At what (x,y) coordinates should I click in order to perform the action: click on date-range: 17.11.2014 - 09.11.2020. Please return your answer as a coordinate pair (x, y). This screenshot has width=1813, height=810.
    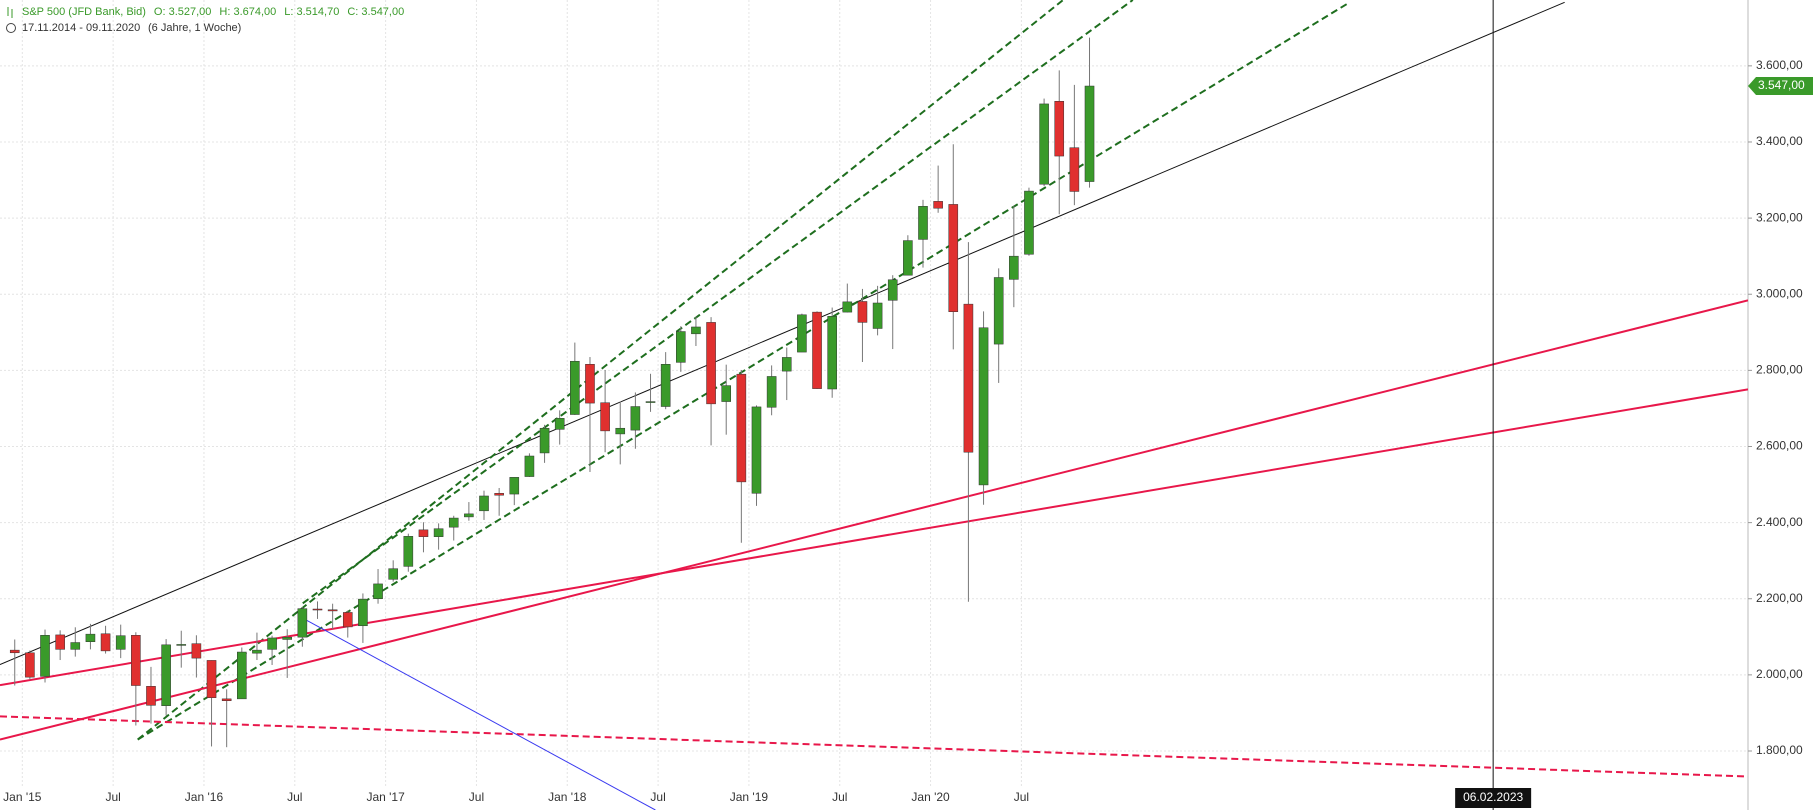
    Looking at the image, I should click on (81, 28).